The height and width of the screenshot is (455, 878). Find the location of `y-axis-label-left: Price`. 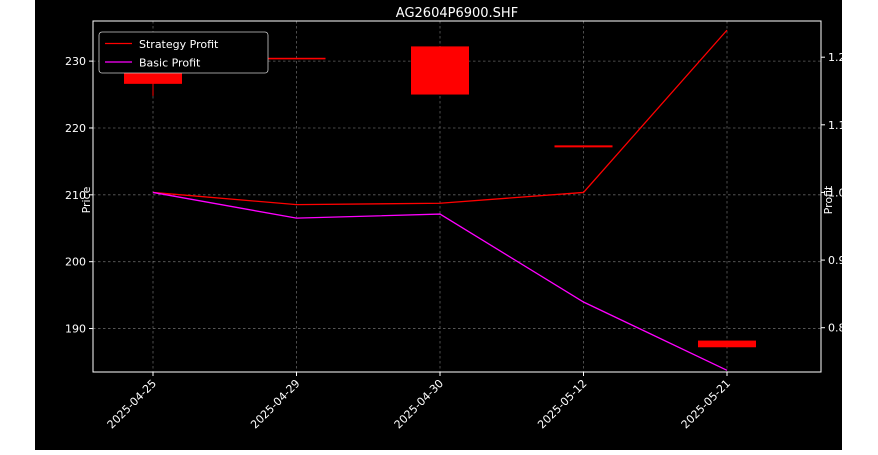

y-axis-label-left: Price is located at coordinates (86, 199).